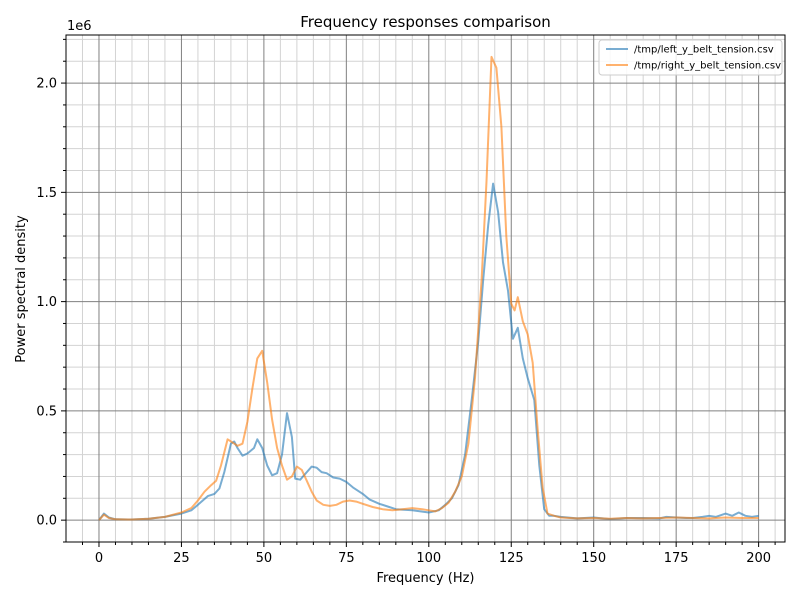  What do you see at coordinates (51, 290) in the screenshot?
I see `y-axis-ticks: 0.0 0.5 1.0 1.5 2.0` at bounding box center [51, 290].